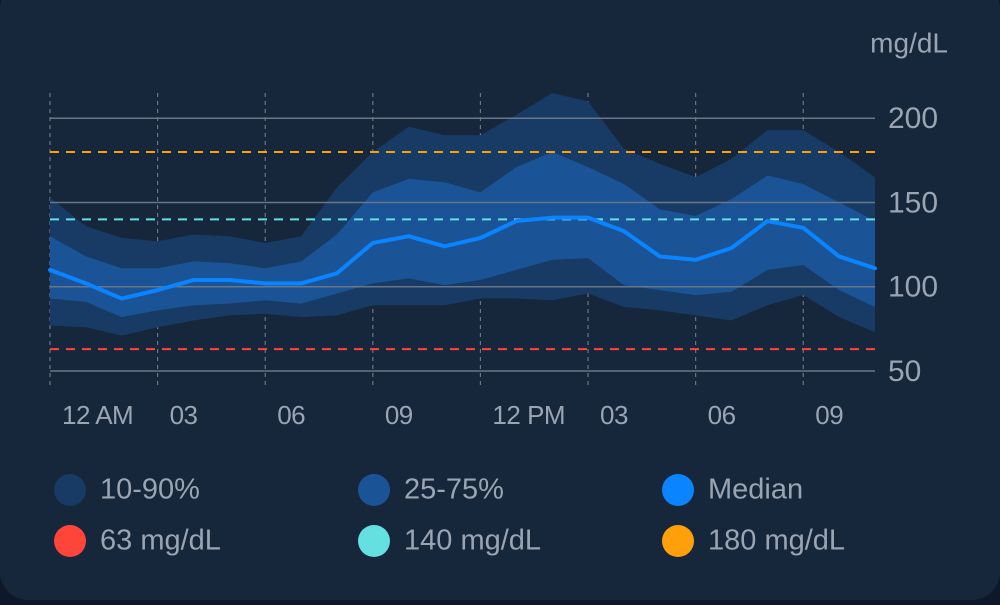 The height and width of the screenshot is (605, 1000). What do you see at coordinates (776, 541) in the screenshot?
I see `legend-label: 180 mg/dL` at bounding box center [776, 541].